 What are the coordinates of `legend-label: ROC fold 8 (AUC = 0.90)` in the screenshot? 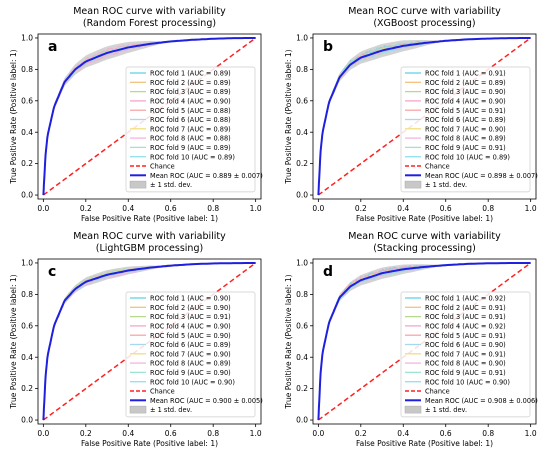 It's located at (465, 364).